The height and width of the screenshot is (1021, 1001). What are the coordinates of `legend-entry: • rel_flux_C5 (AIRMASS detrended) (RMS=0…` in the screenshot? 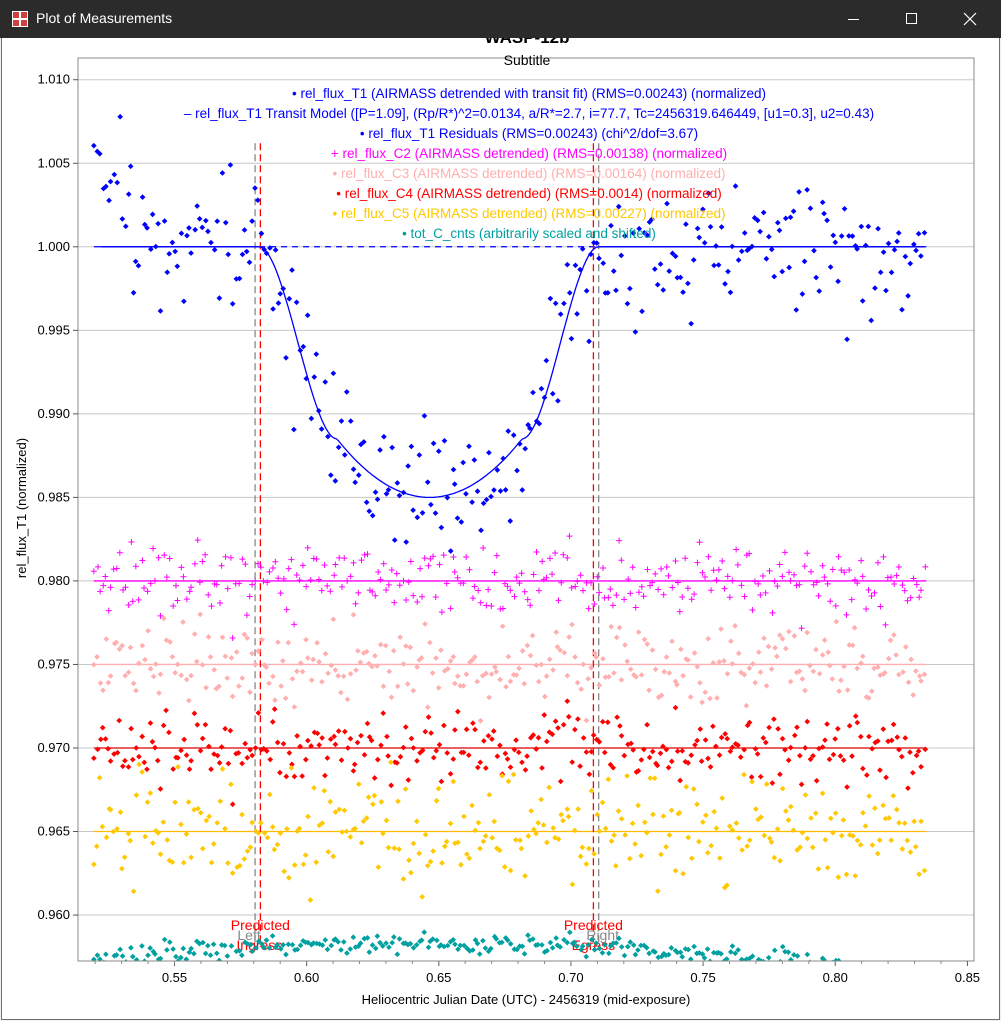 It's located at (528, 213).